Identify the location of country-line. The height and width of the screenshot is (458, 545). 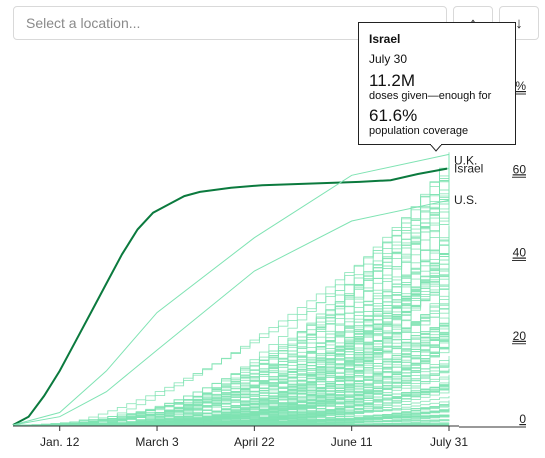
(231, 400).